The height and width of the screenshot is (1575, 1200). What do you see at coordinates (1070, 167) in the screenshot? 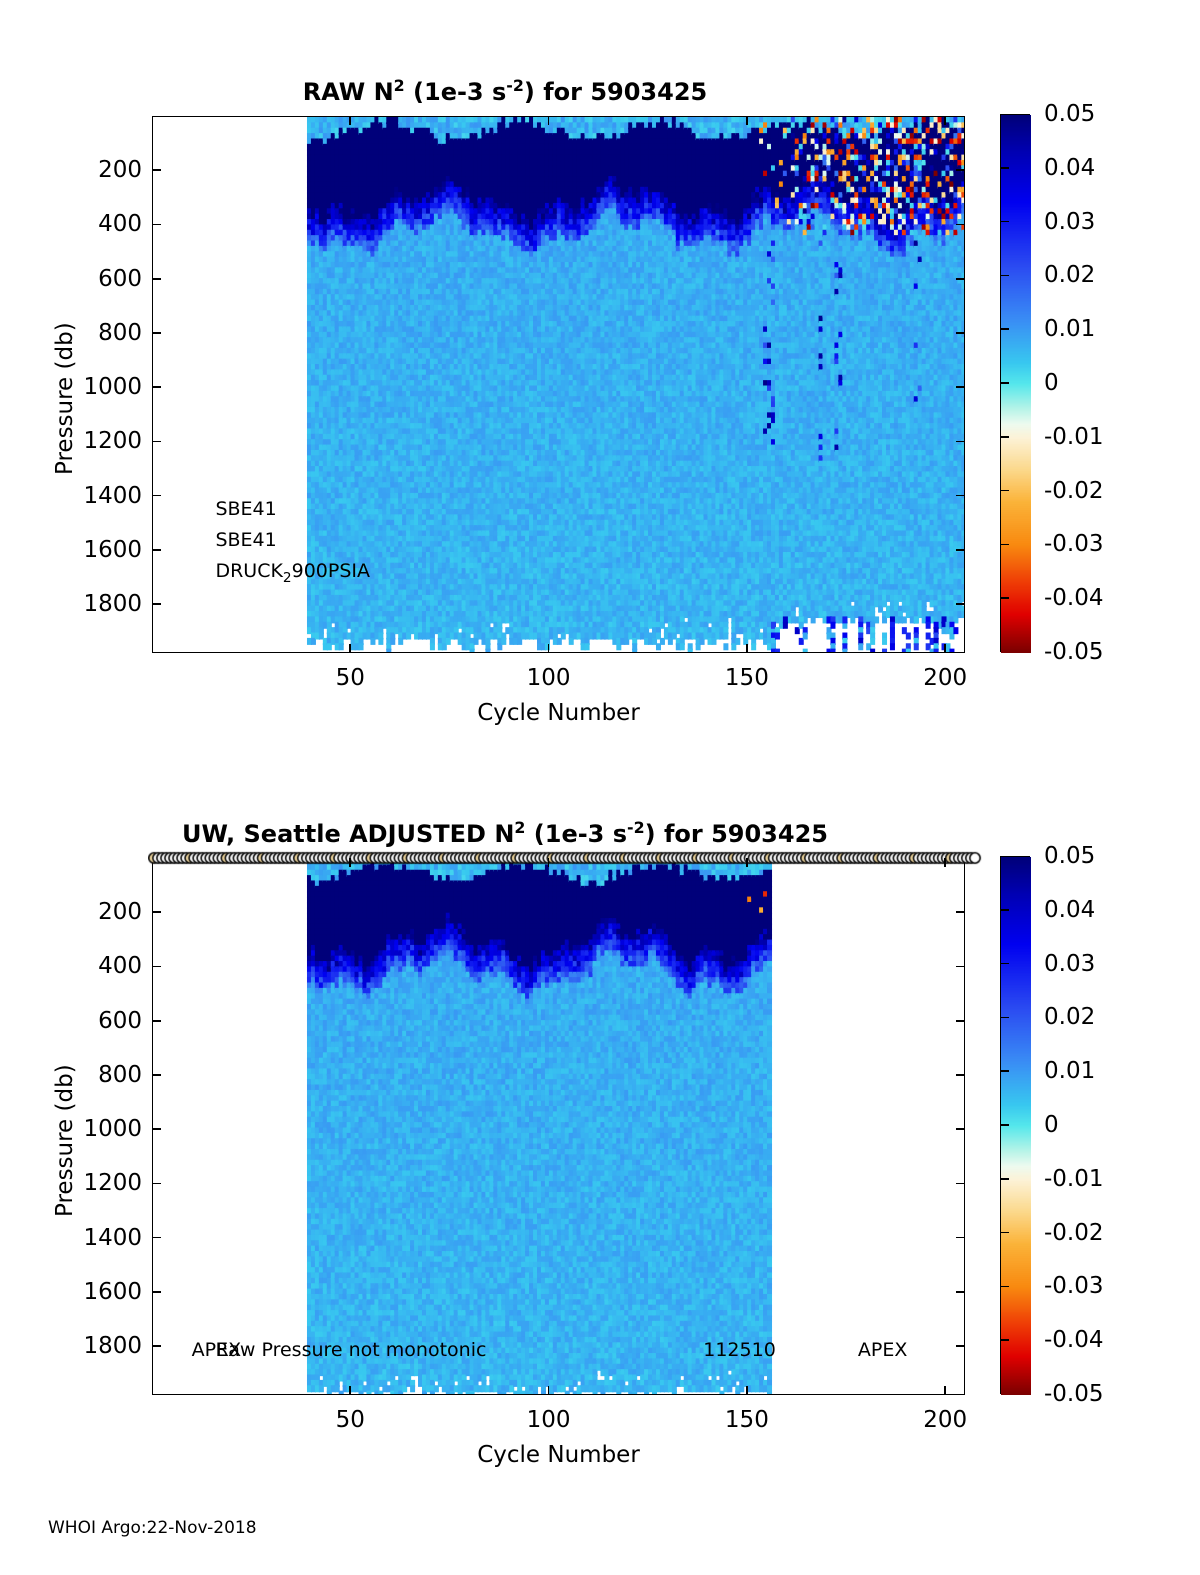
I see `colorbar-label-raw-1: 0.04` at bounding box center [1070, 167].